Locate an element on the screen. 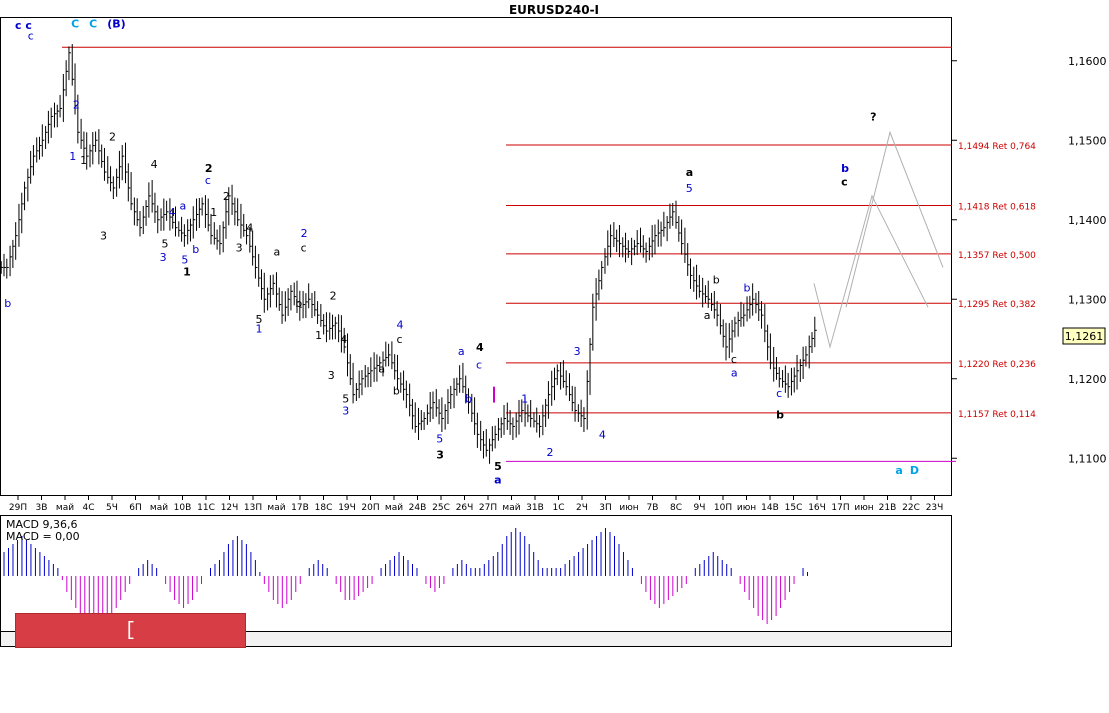 The width and height of the screenshot is (1109, 713). wave-label: D is located at coordinates (914, 470).